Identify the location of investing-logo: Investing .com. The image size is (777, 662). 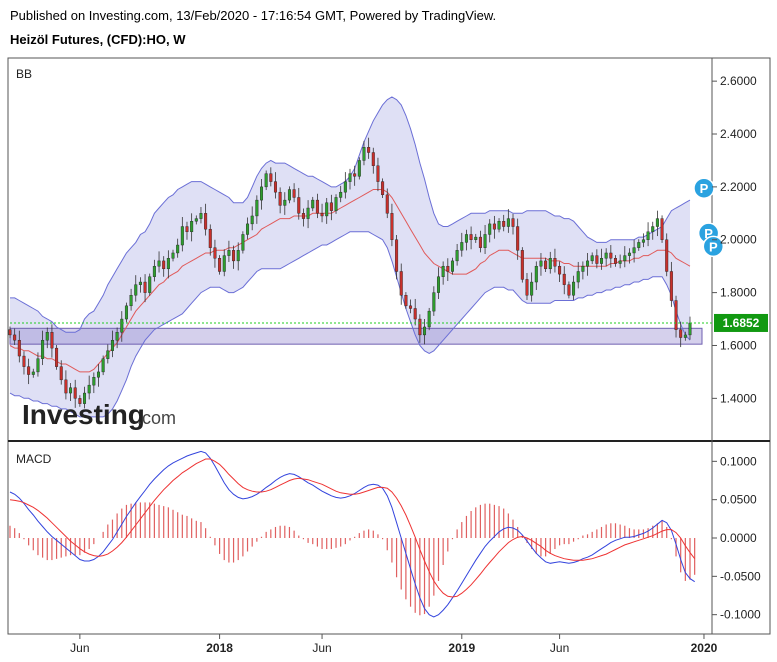
(99, 414).